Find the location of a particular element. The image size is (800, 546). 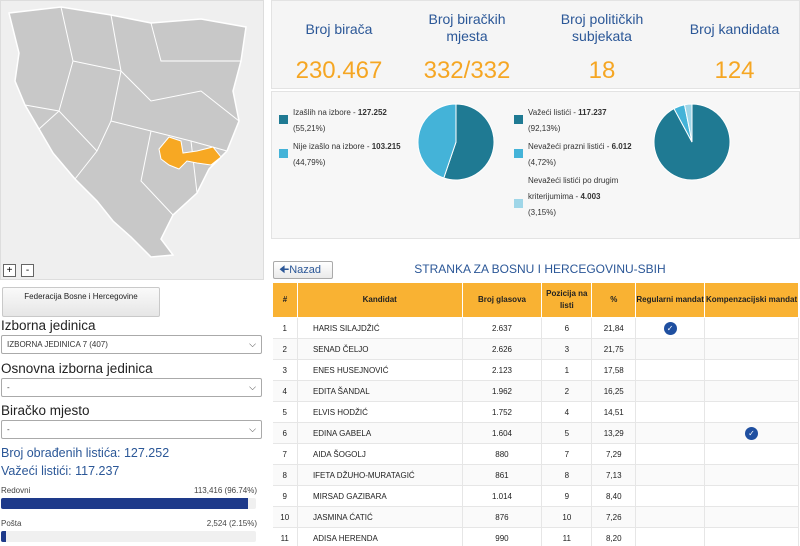

row-name: HARIS SILAJDŽIĆ is located at coordinates (380, 328).